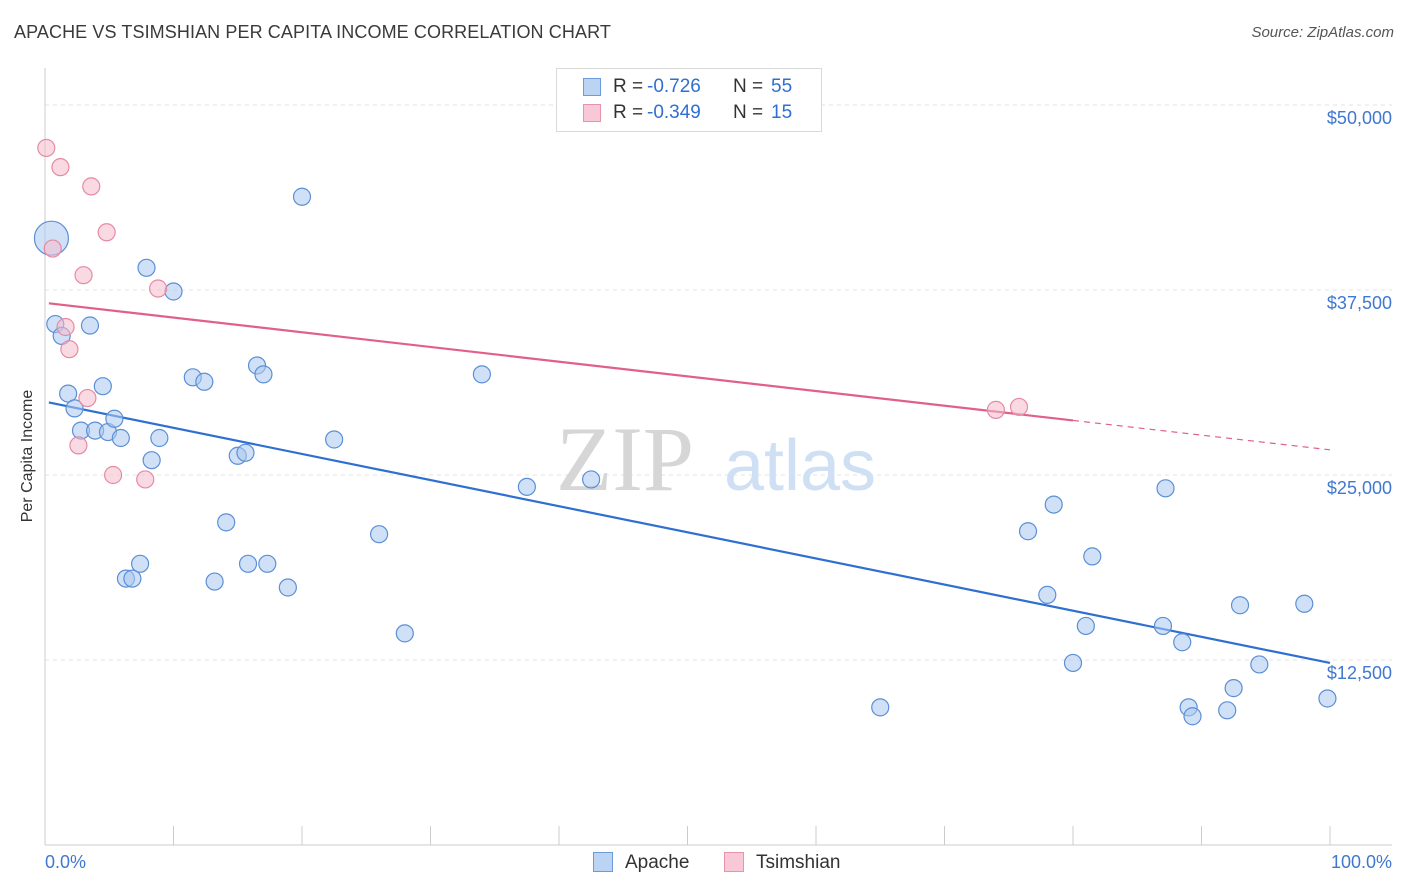 This screenshot has height=892, width=1406. I want to click on legend-apache-label: Apache, so click(657, 862).